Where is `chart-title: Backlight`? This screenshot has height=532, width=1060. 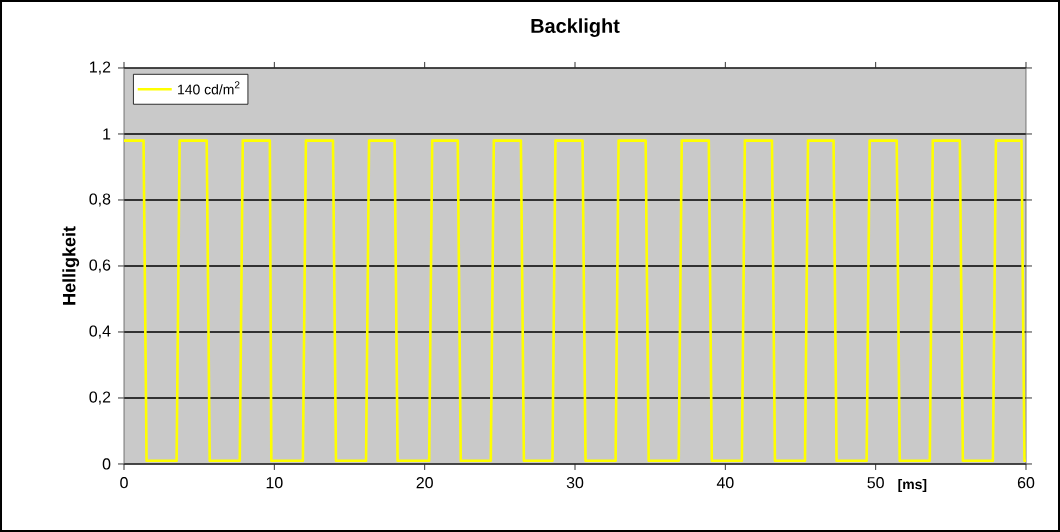
chart-title: Backlight is located at coordinates (575, 27).